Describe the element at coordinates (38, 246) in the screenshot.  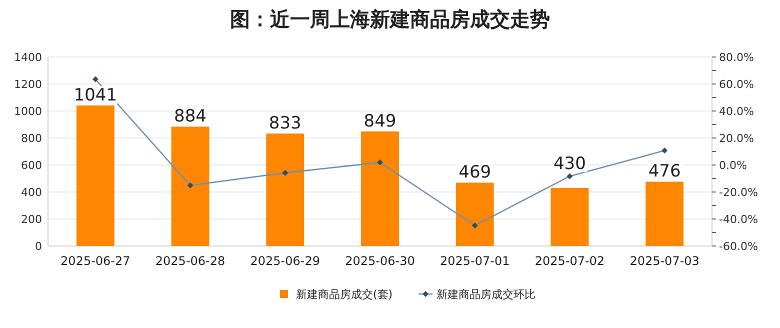
I see `y-tick-label: 0` at that location.